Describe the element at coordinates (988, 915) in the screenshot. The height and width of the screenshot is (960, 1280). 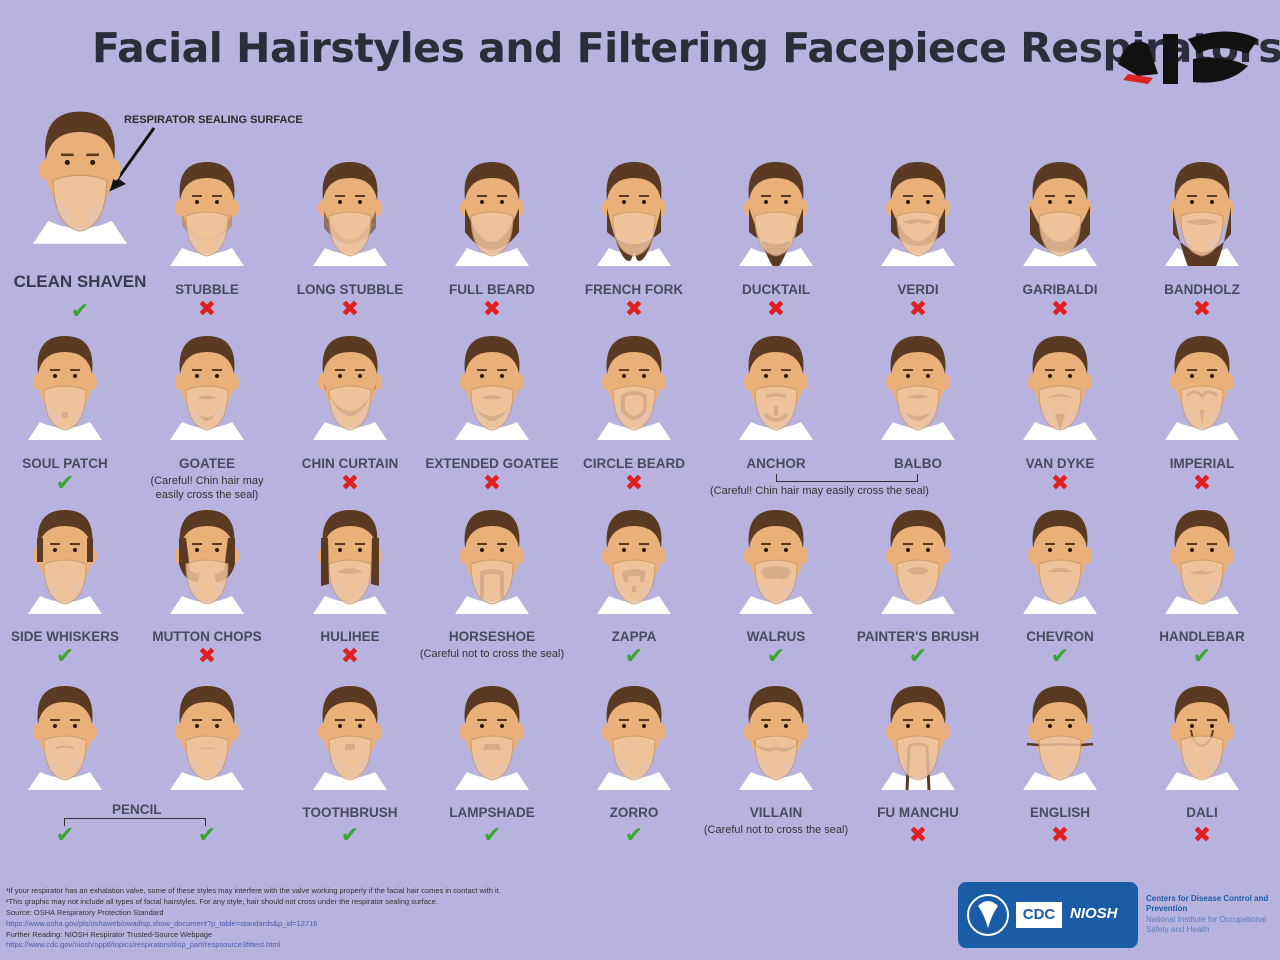
I see `hhs-eagle-icon` at that location.